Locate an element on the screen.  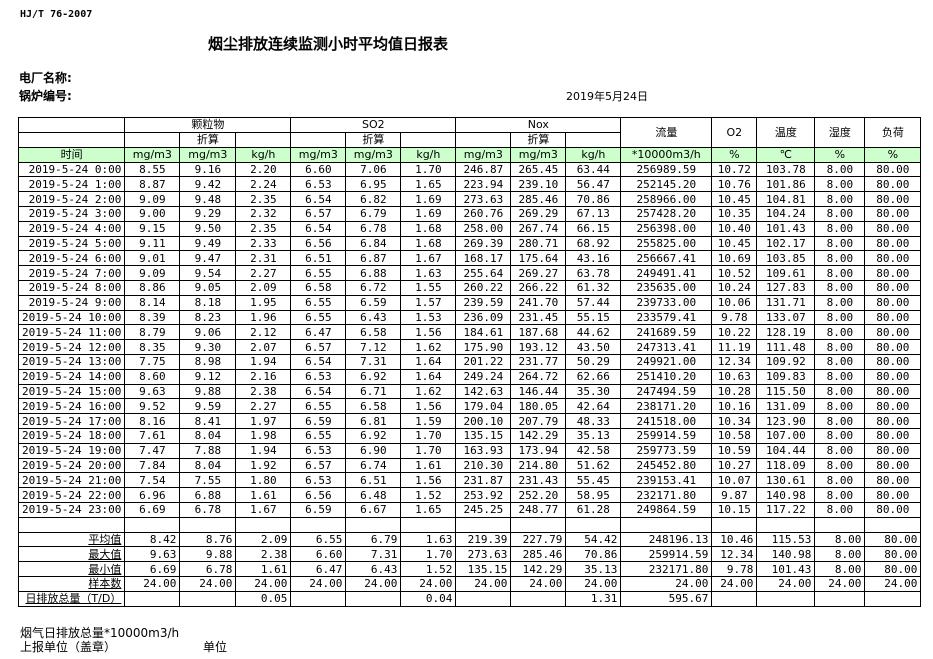
value-cell: 6.54 is located at coordinates (318, 228).